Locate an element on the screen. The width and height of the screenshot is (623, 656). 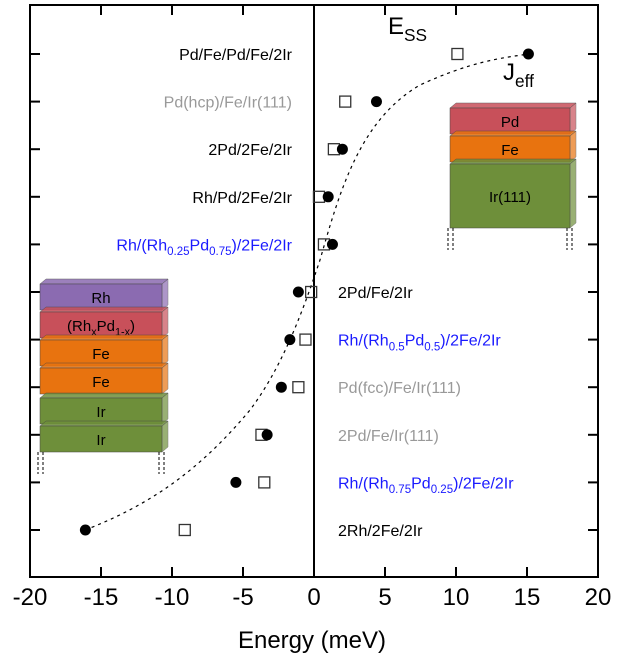
legend-label: ESS is located at coordinates (407, 29).